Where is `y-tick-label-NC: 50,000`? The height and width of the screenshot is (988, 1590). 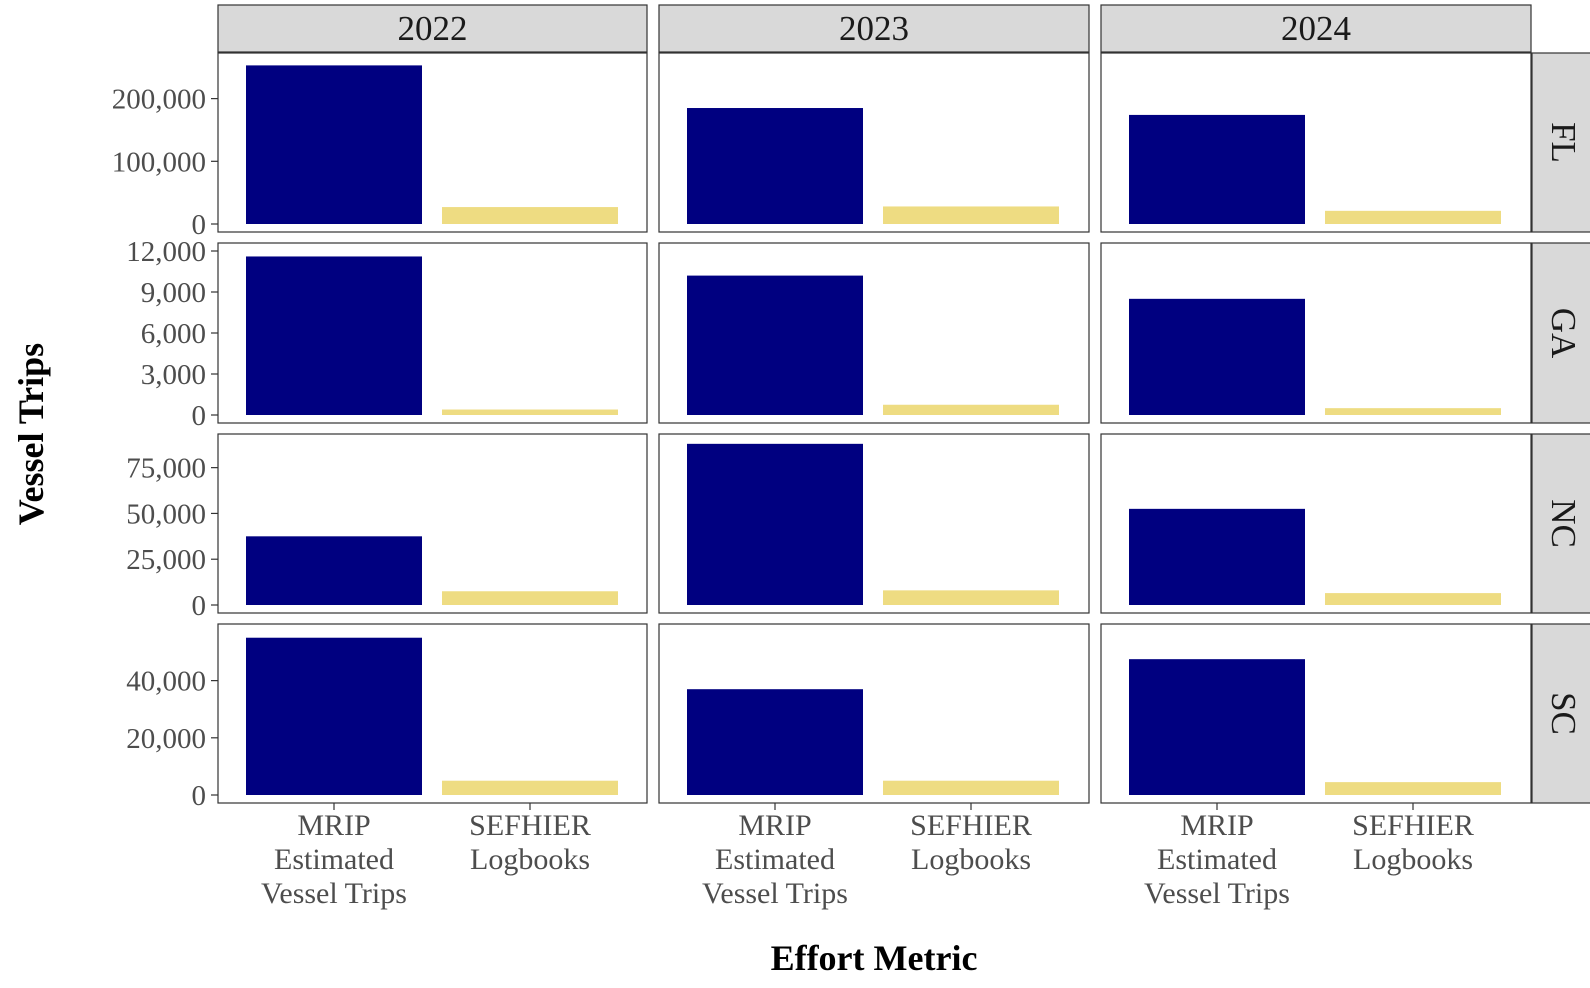 y-tick-label-NC: 50,000 is located at coordinates (166, 514).